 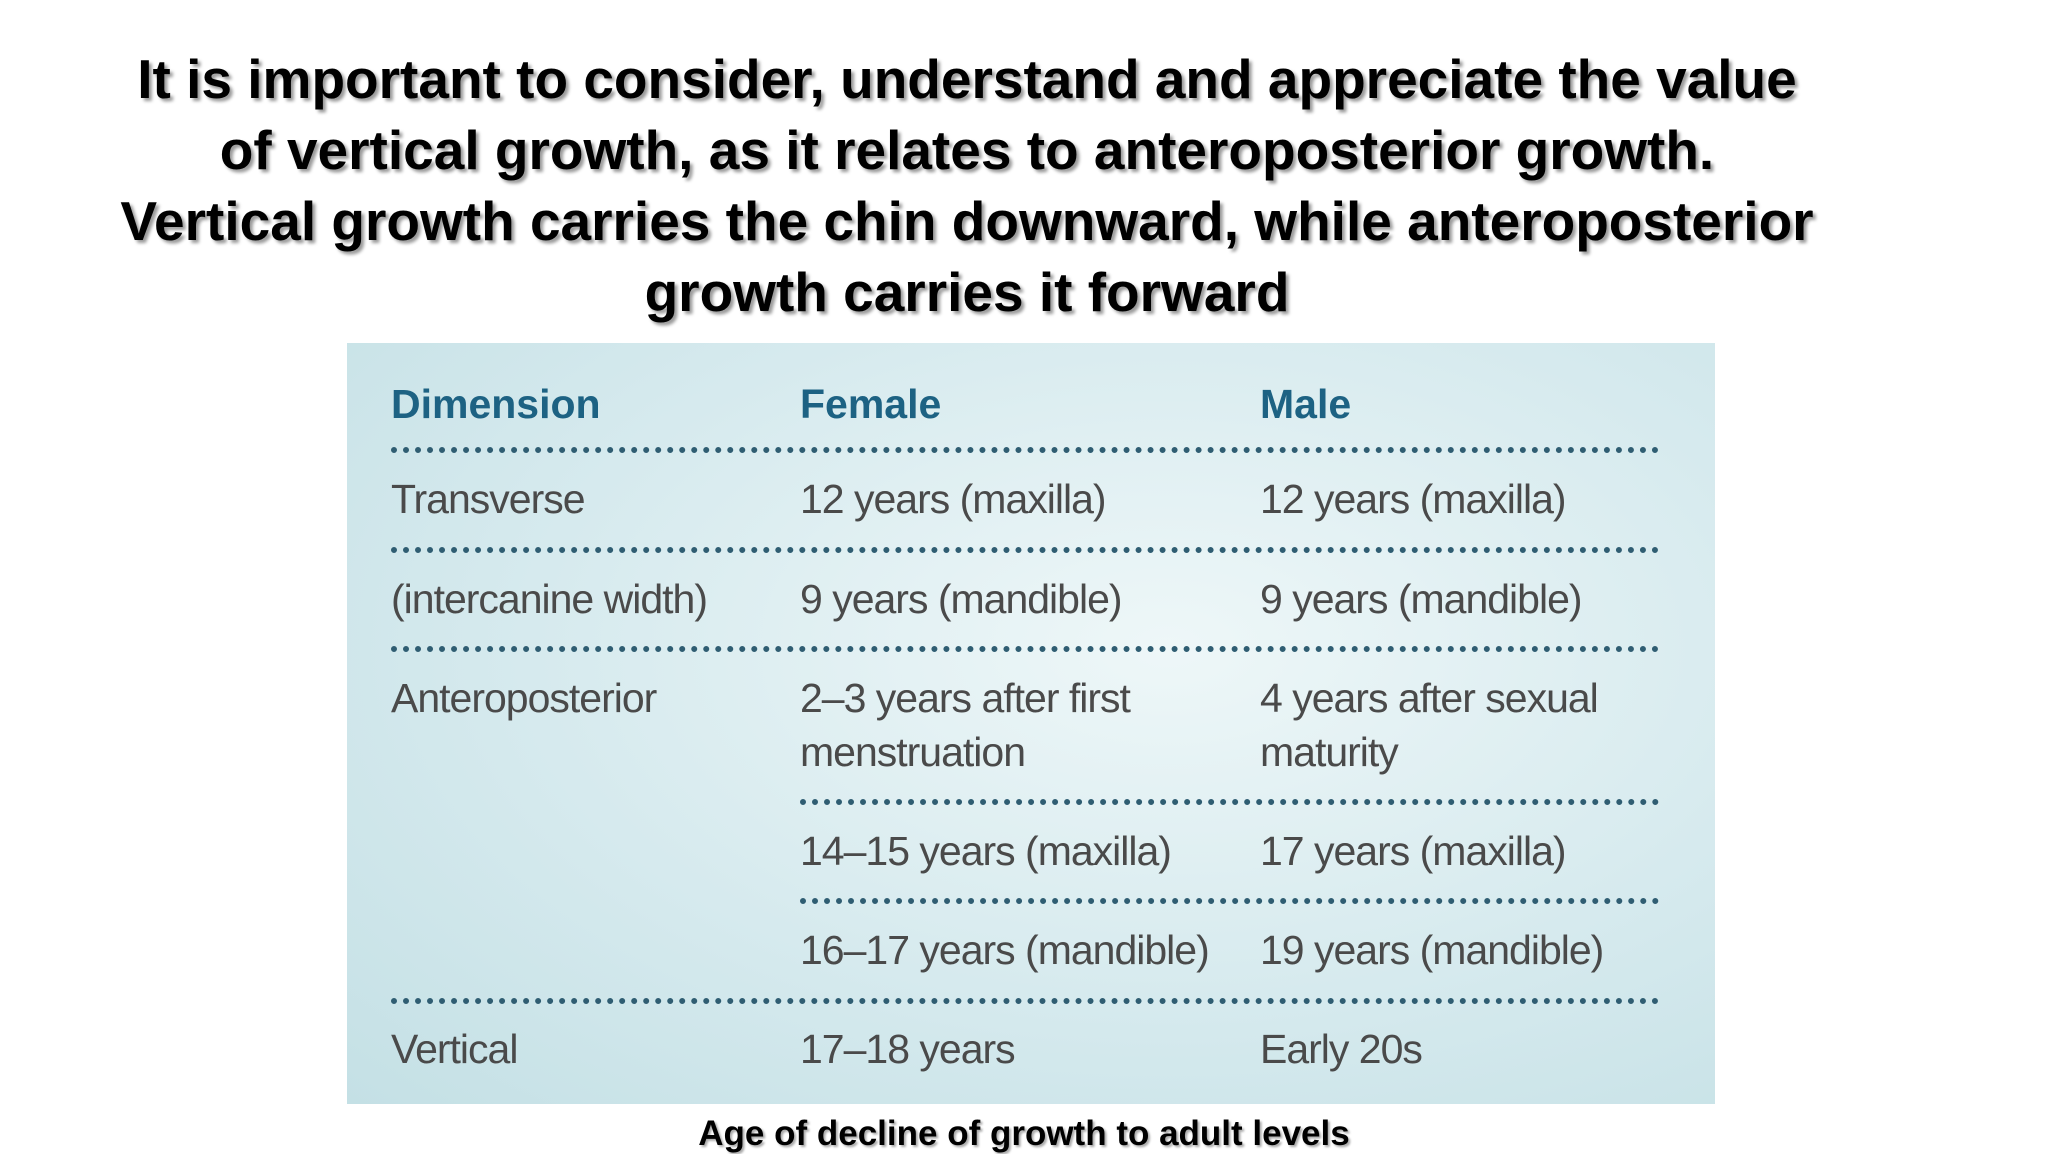 What do you see at coordinates (454, 1049) in the screenshot?
I see `table-cell: Vertical` at bounding box center [454, 1049].